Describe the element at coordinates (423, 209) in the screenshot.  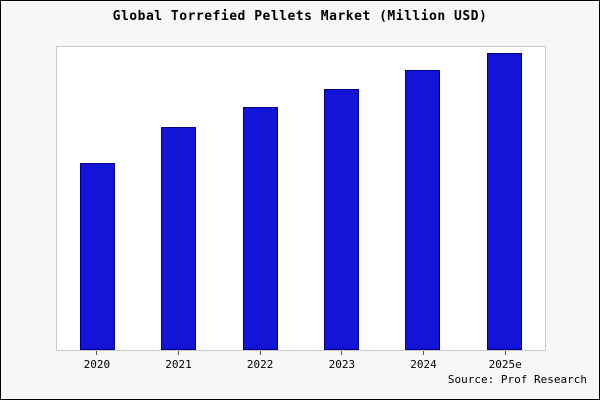
I see `bar-2024` at that location.